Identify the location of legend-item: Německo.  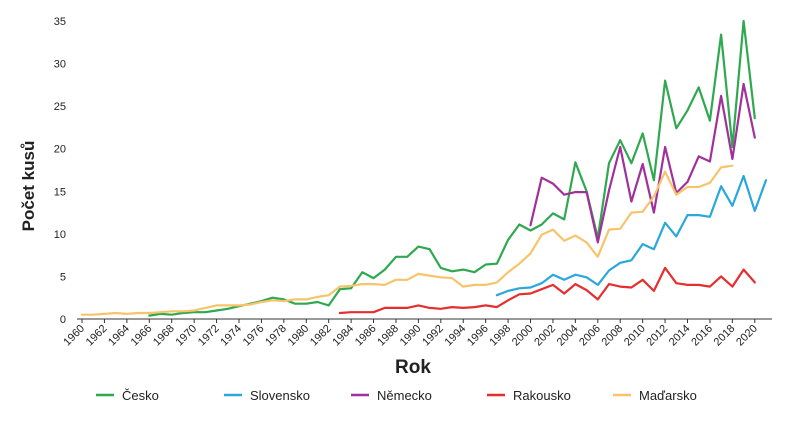
(391, 395).